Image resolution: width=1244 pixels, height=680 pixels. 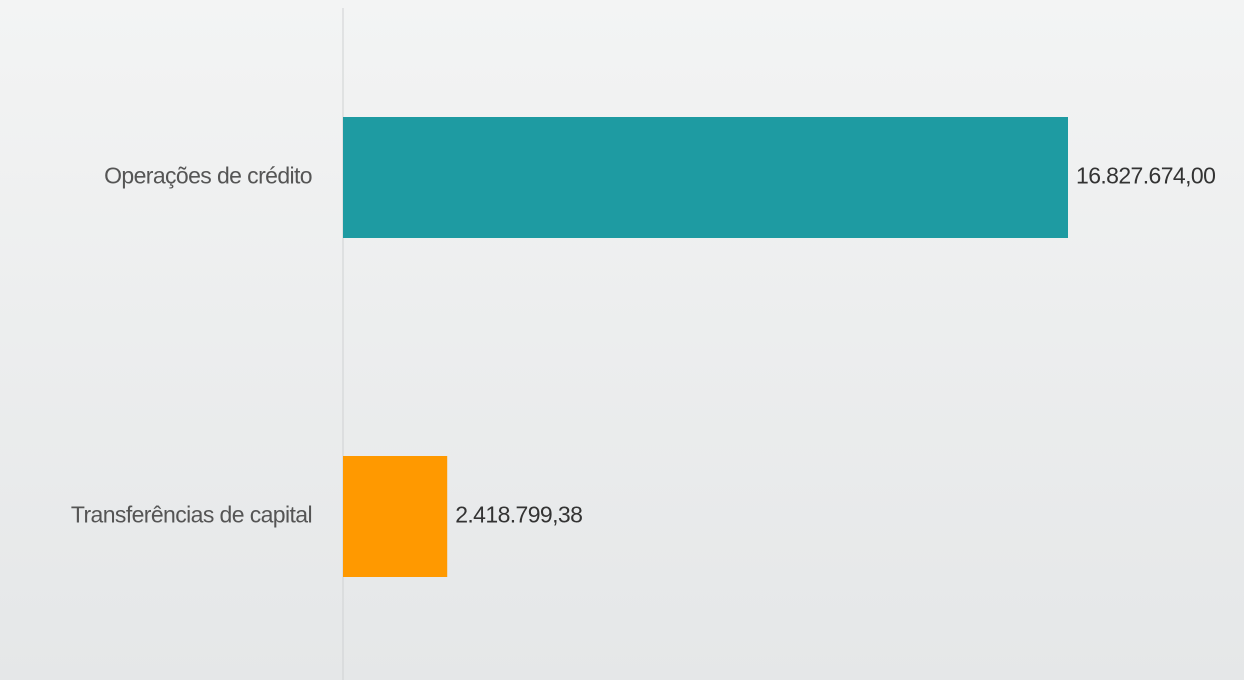 What do you see at coordinates (1145, 176) in the screenshot?
I see `value-label: 16.827.674,00` at bounding box center [1145, 176].